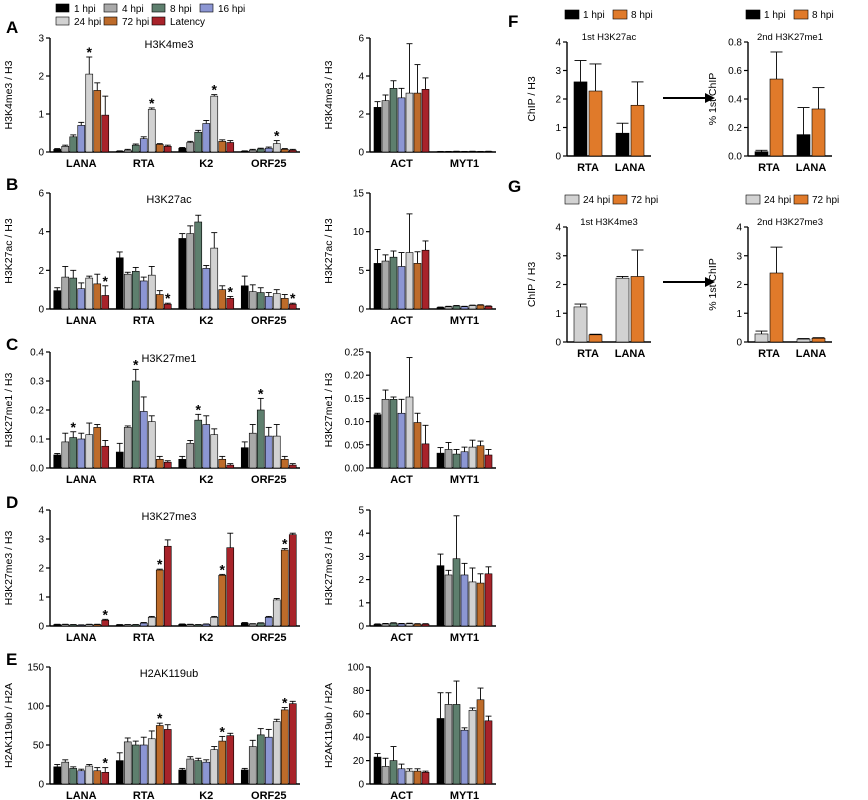 This screenshot has width=868, height=800. Describe the element at coordinates (35, 707) in the screenshot. I see `y-tick-label: 100` at that location.